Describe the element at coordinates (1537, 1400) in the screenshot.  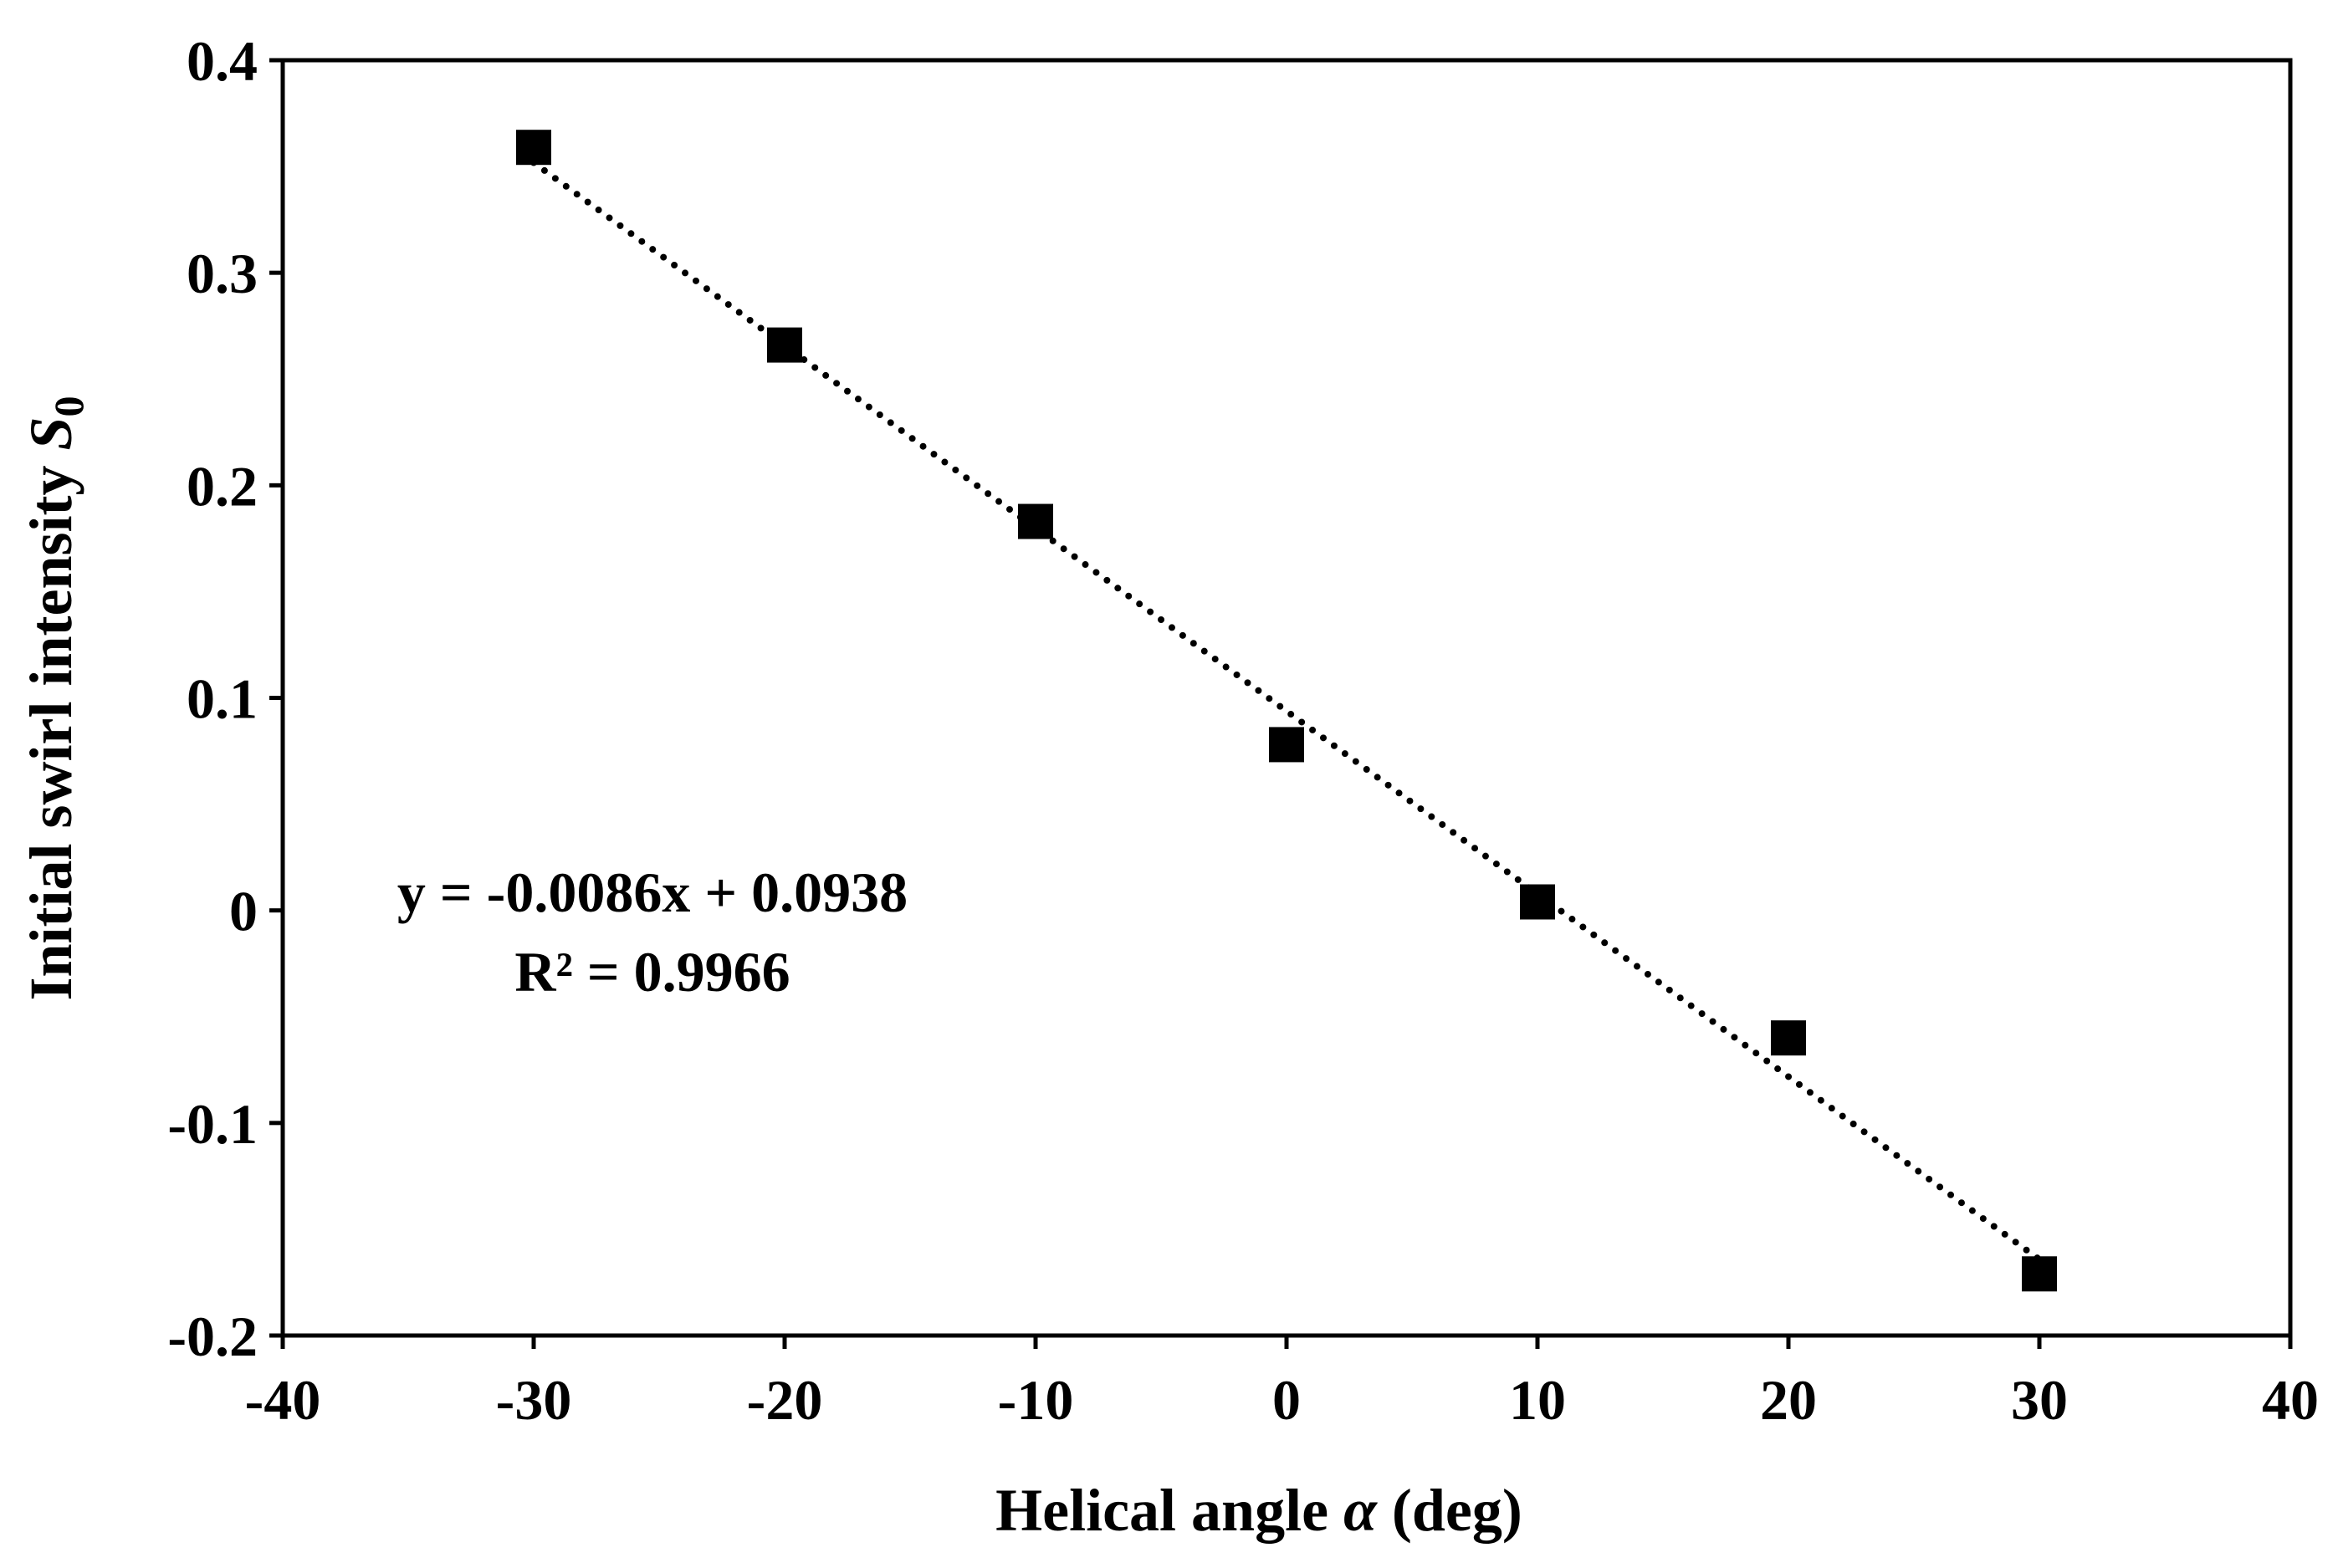
I see `x-tick-label: 10` at that location.